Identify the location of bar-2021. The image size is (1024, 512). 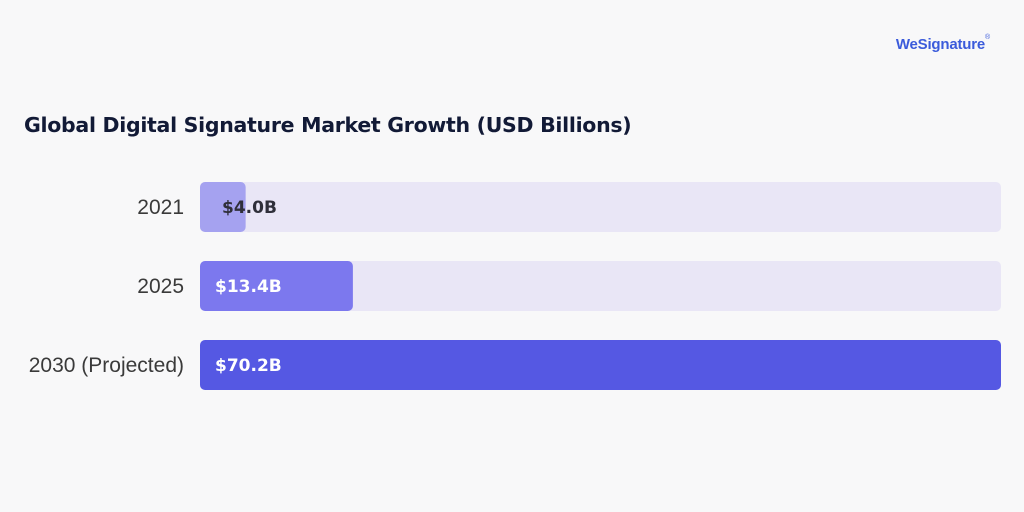
(223, 207).